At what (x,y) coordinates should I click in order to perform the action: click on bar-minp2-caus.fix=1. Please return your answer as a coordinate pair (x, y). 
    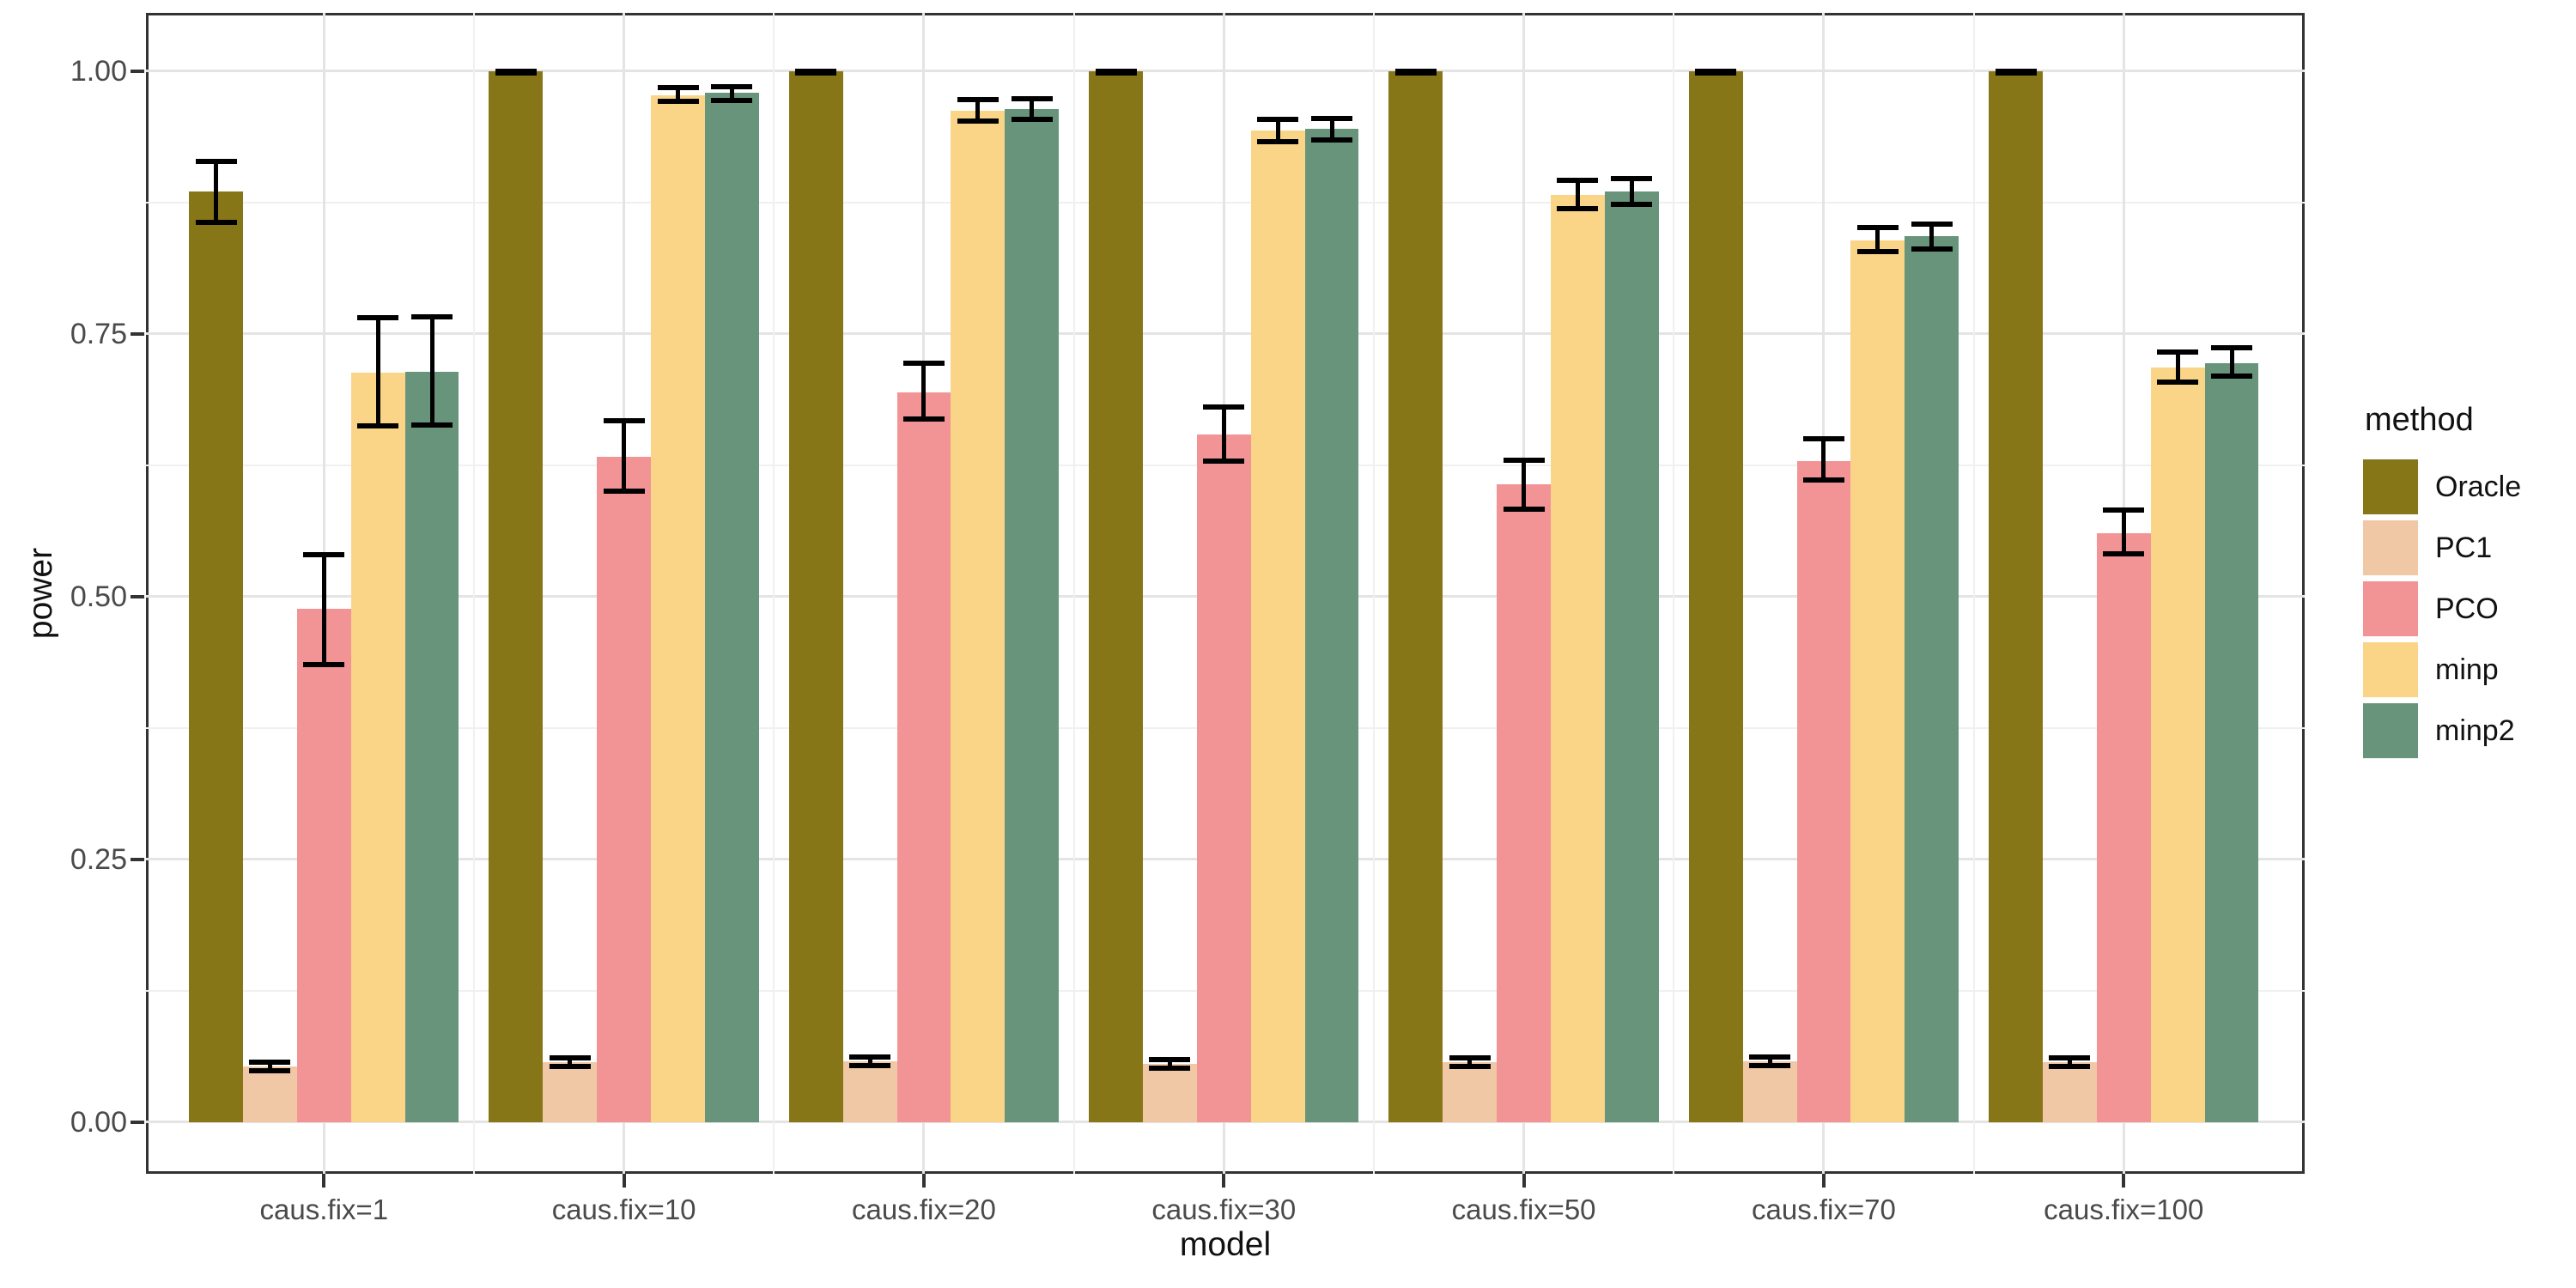
    Looking at the image, I should click on (431, 746).